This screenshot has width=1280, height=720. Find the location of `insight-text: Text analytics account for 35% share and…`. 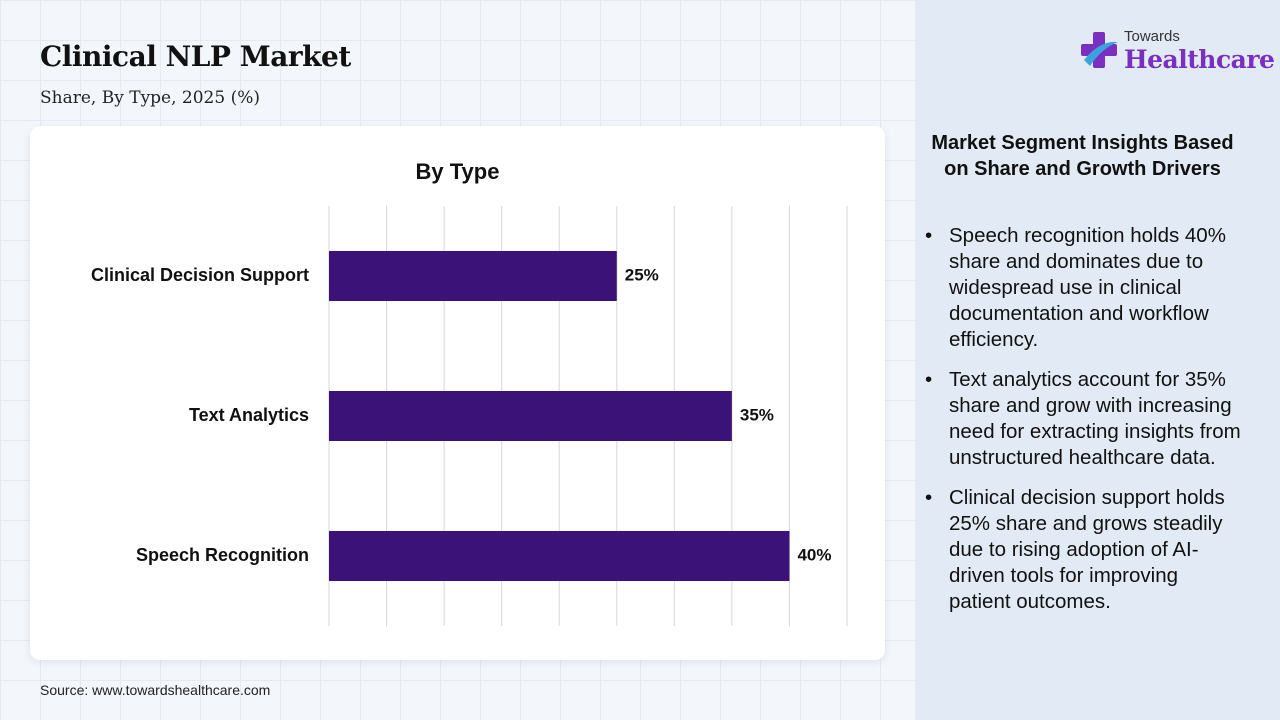

insight-text: Text analytics account for 35% share and… is located at coordinates (1095, 418).